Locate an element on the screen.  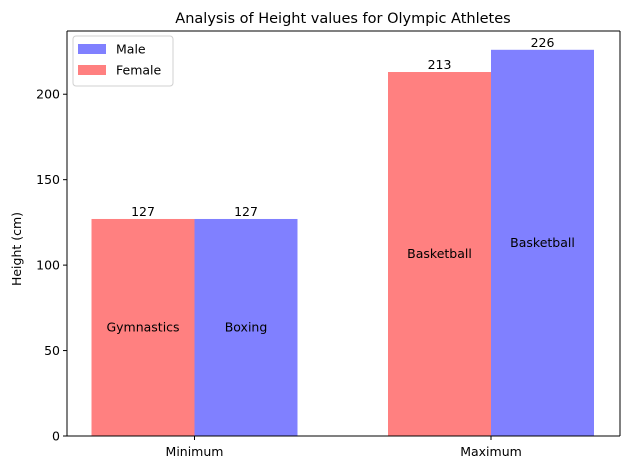
y-axis-label: Height (cm) is located at coordinates (16, 249).